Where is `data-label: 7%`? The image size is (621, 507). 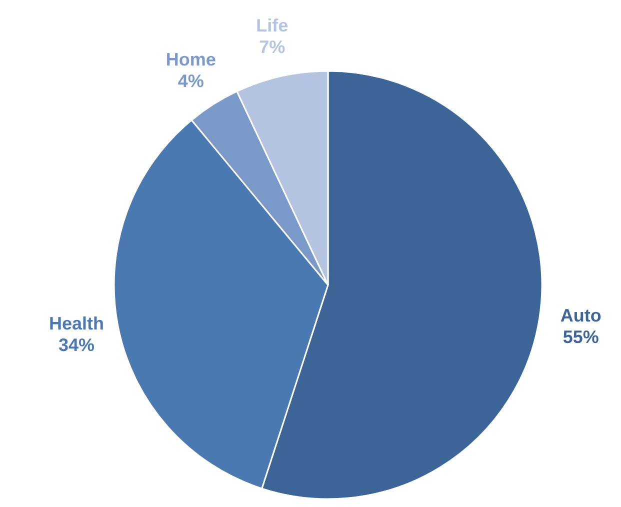 data-label: 7% is located at coordinates (272, 47).